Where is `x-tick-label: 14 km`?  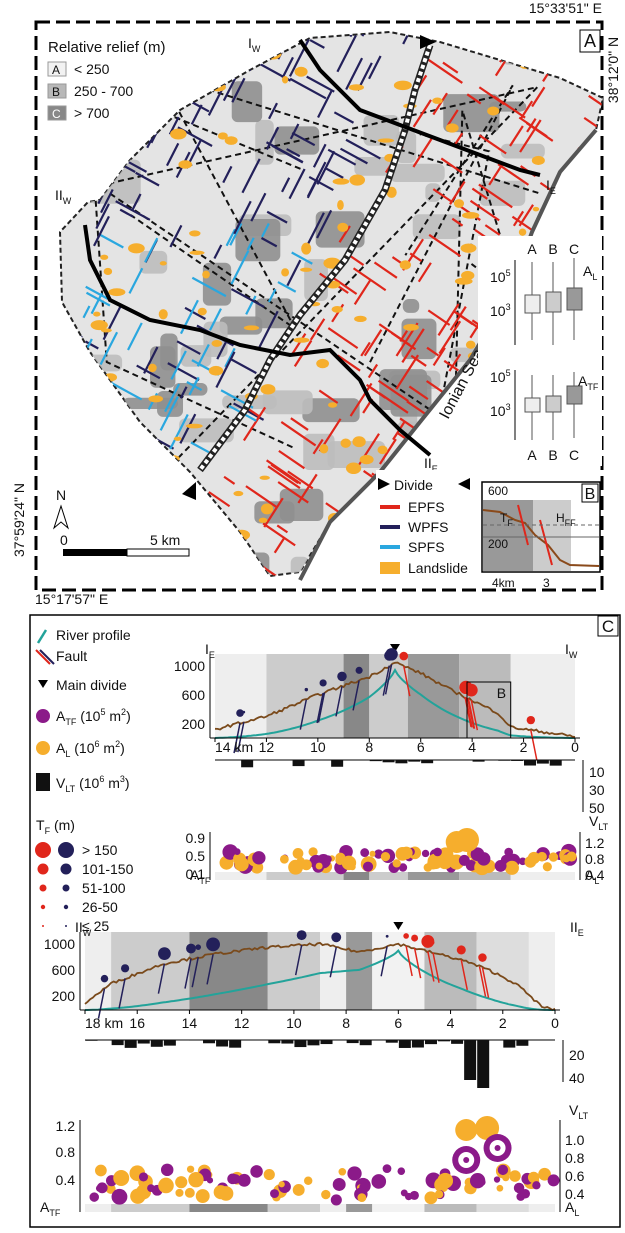
x-tick-label: 14 km is located at coordinates (234, 747).